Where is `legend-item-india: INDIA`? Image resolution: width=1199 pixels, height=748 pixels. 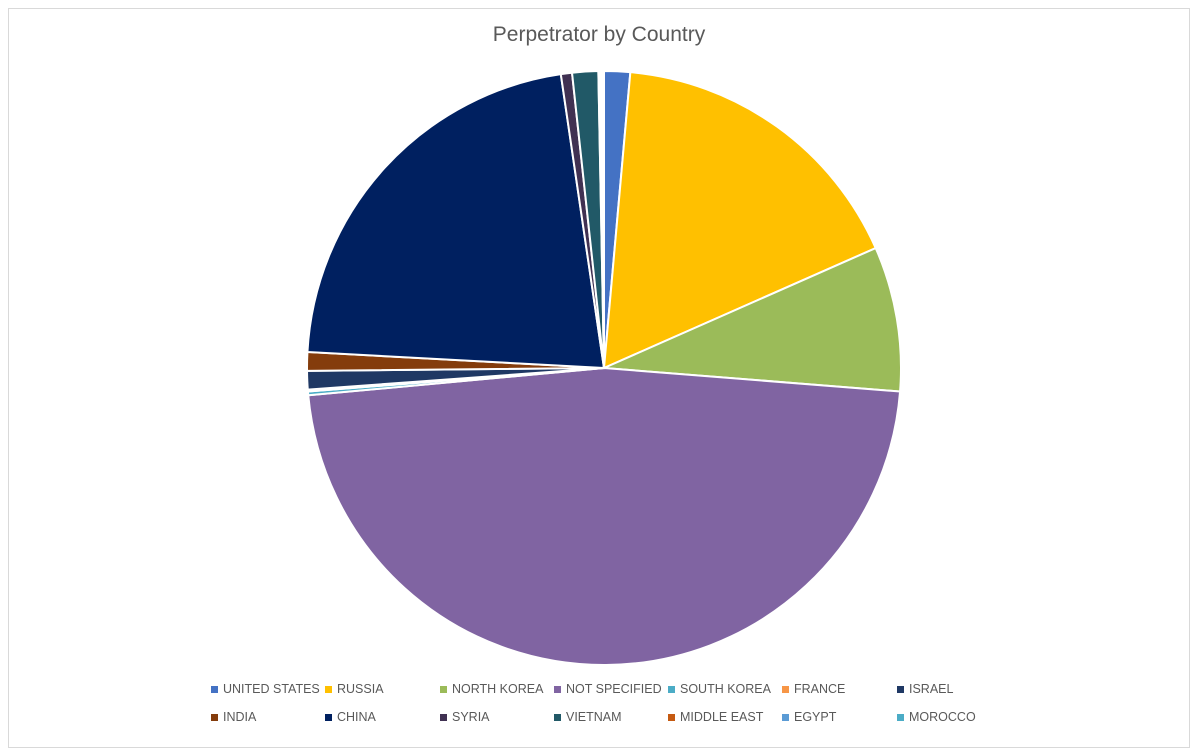
legend-item-india: INDIA is located at coordinates (233, 717).